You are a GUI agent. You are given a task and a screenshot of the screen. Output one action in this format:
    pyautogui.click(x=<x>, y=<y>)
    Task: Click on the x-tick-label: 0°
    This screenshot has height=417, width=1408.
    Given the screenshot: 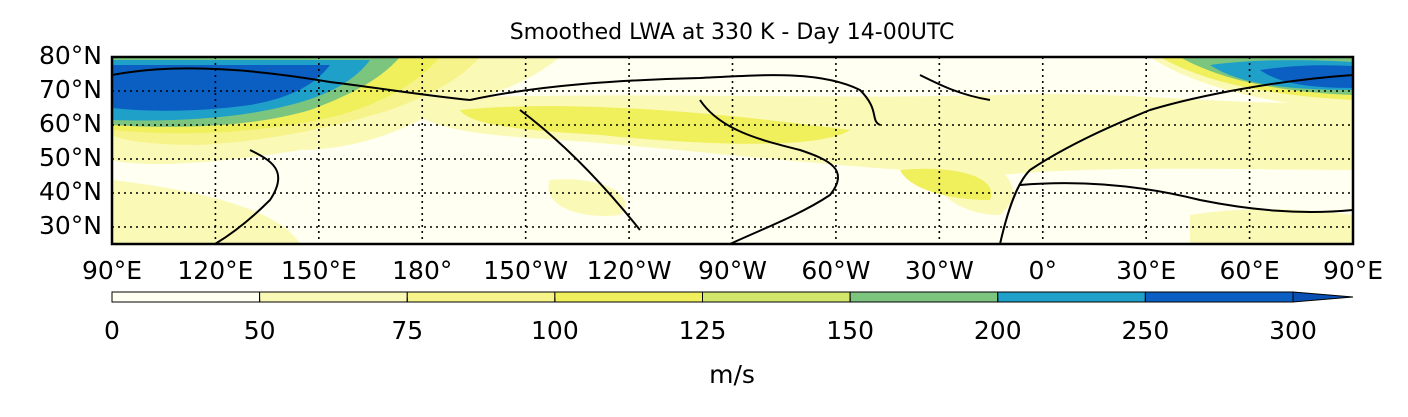 What is the action you would take?
    pyautogui.click(x=1043, y=270)
    